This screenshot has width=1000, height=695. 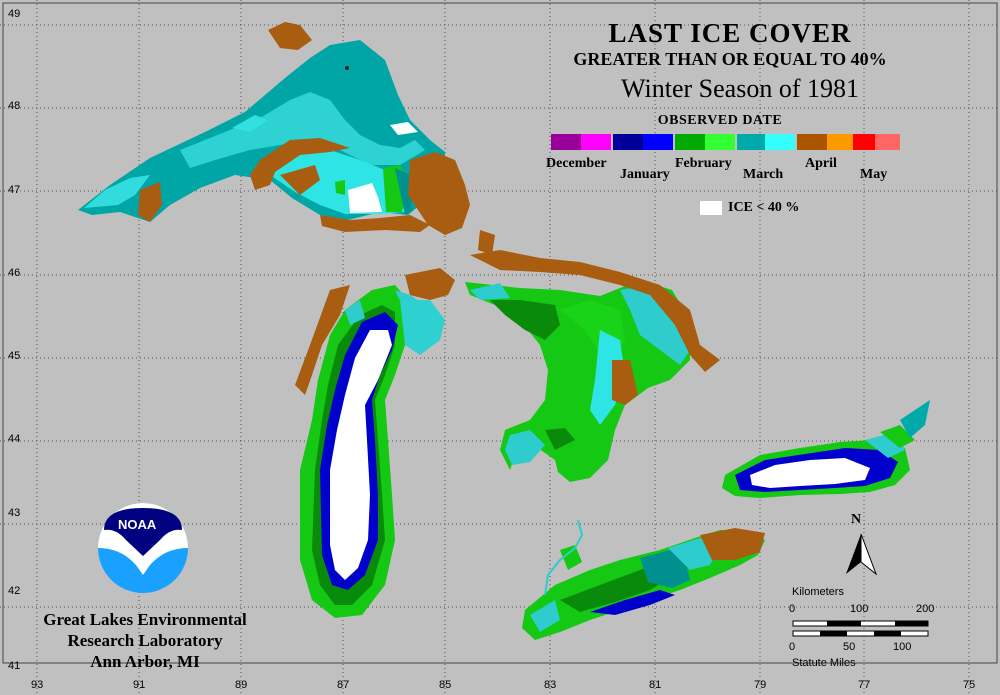 I want to click on lake-st-clair, so click(x=571, y=557).